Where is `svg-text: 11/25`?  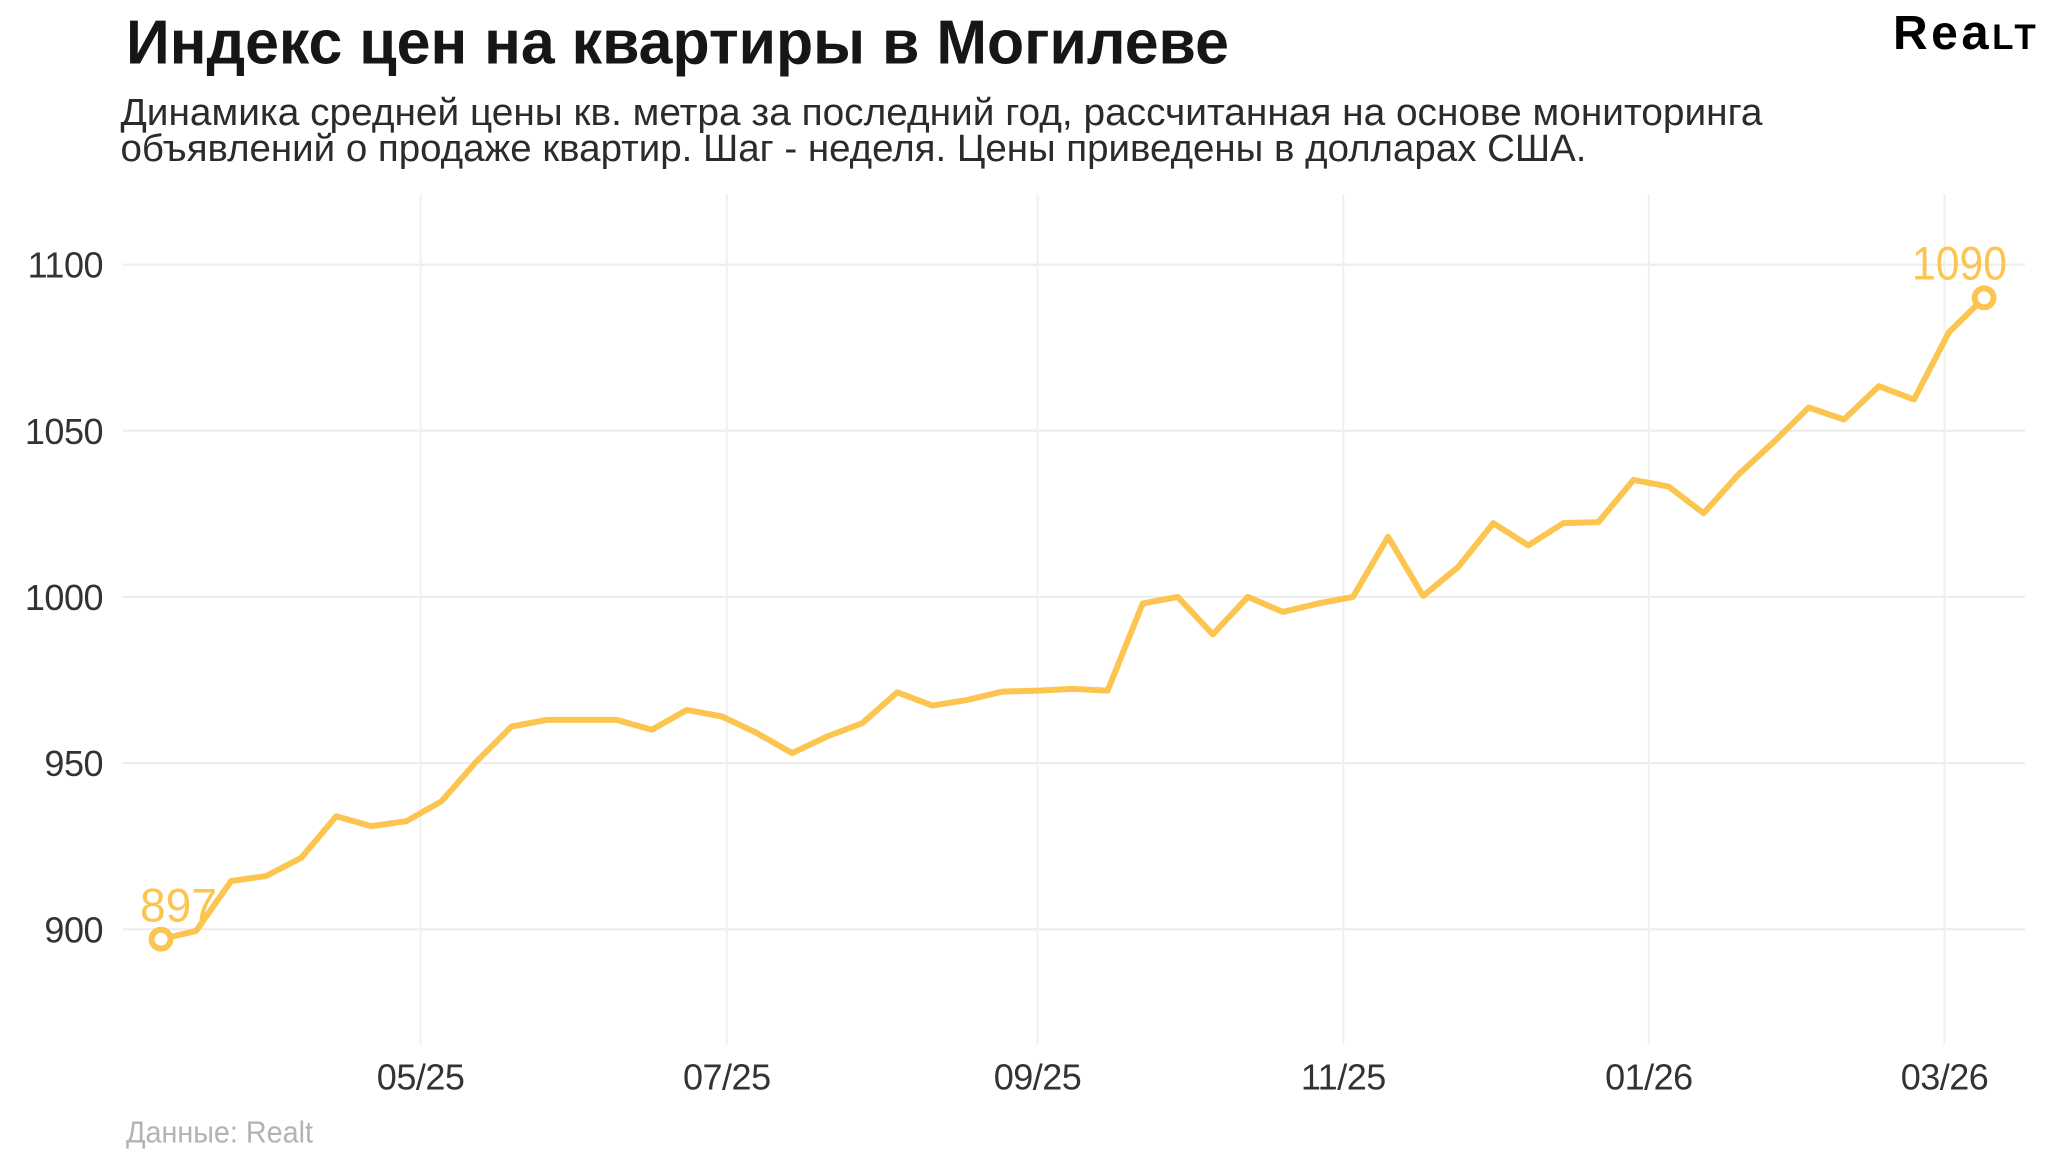 svg-text: 11/25 is located at coordinates (1343, 1077).